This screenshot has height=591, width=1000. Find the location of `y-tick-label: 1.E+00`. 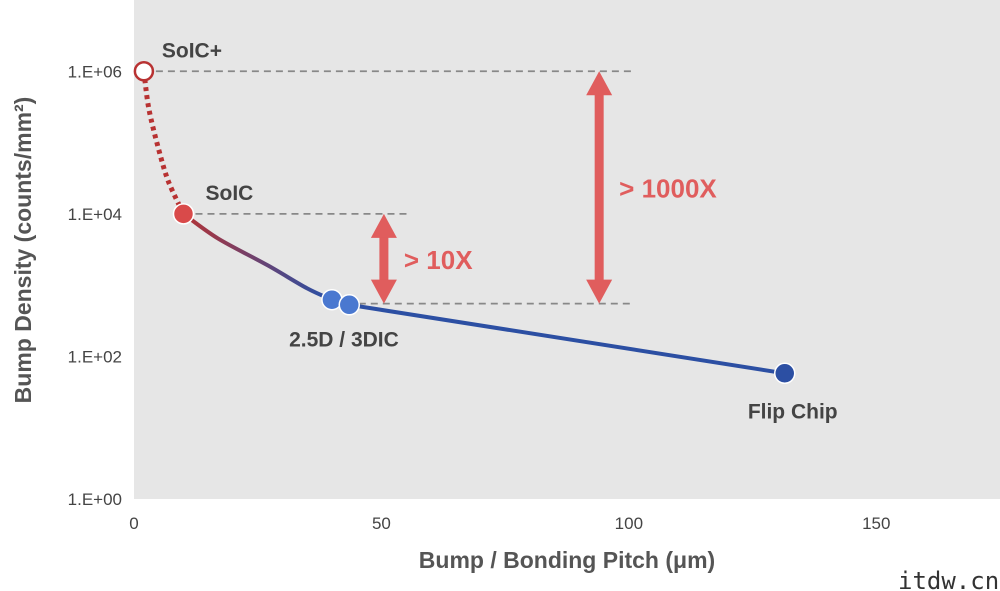

y-tick-label: 1.E+00 is located at coordinates (95, 499).